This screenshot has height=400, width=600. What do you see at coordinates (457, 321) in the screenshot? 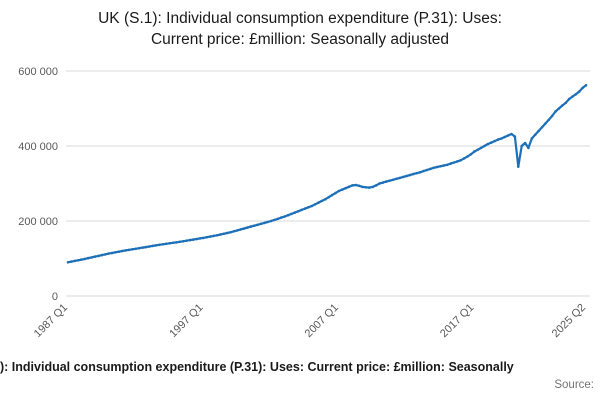
I see `x-axis-label: 2017 Q1` at bounding box center [457, 321].